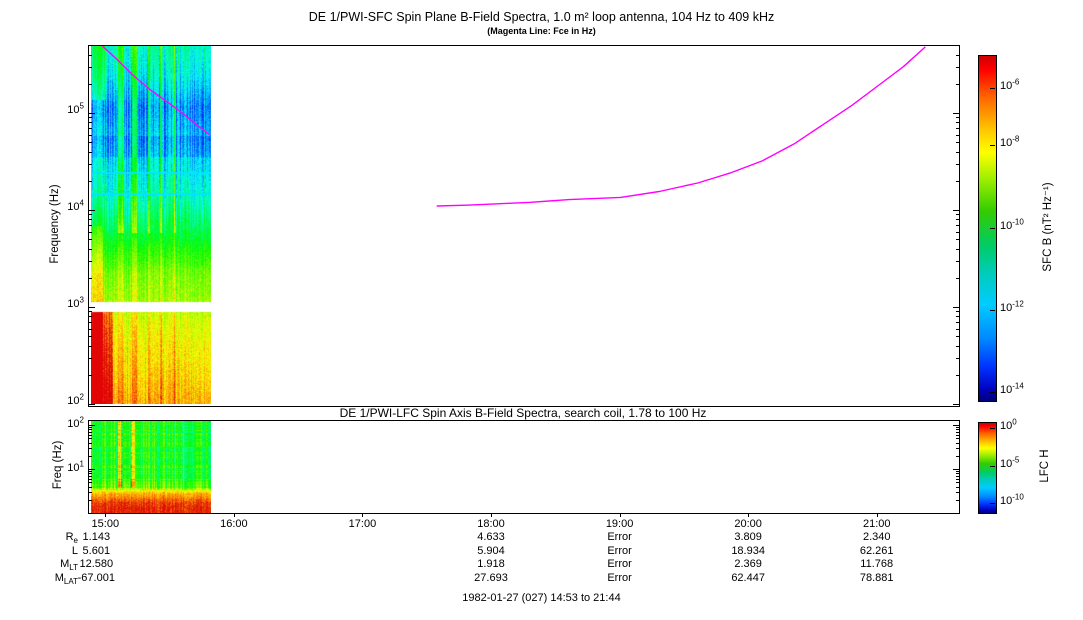  What do you see at coordinates (491, 564) in the screenshot?
I see `ephemeris-value: 1.918` at bounding box center [491, 564].